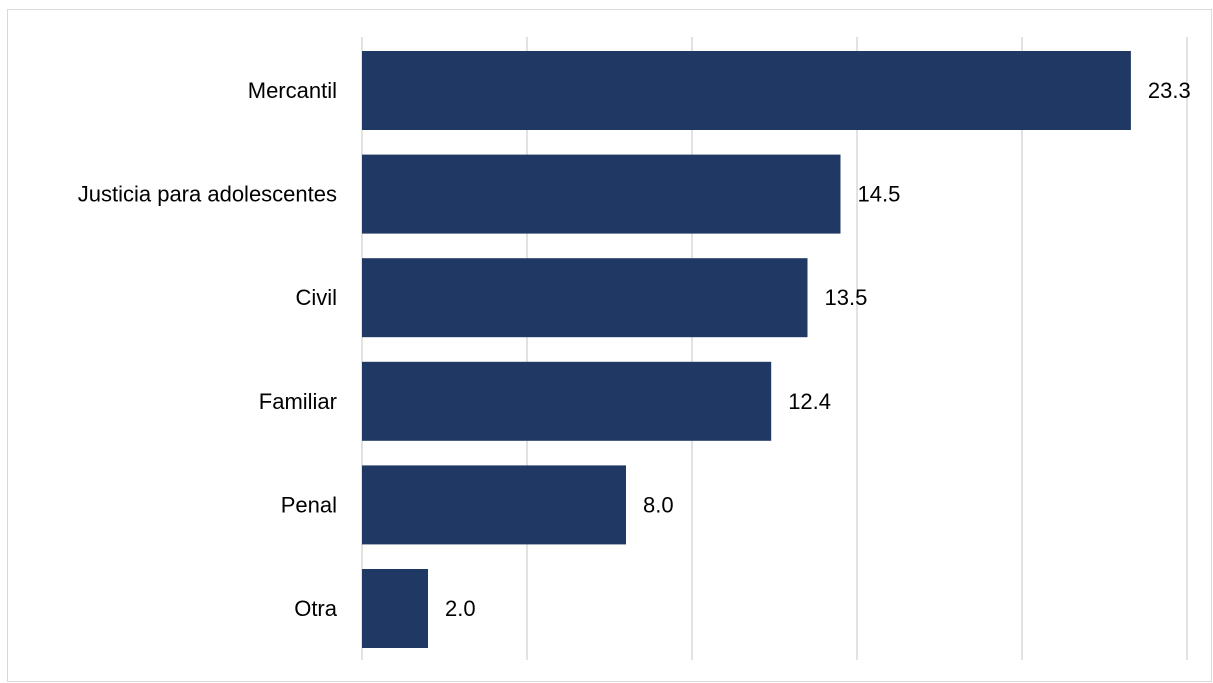 The width and height of the screenshot is (1213, 683). Describe the element at coordinates (879, 194) in the screenshot. I see `value-label-1: 14.5` at that location.